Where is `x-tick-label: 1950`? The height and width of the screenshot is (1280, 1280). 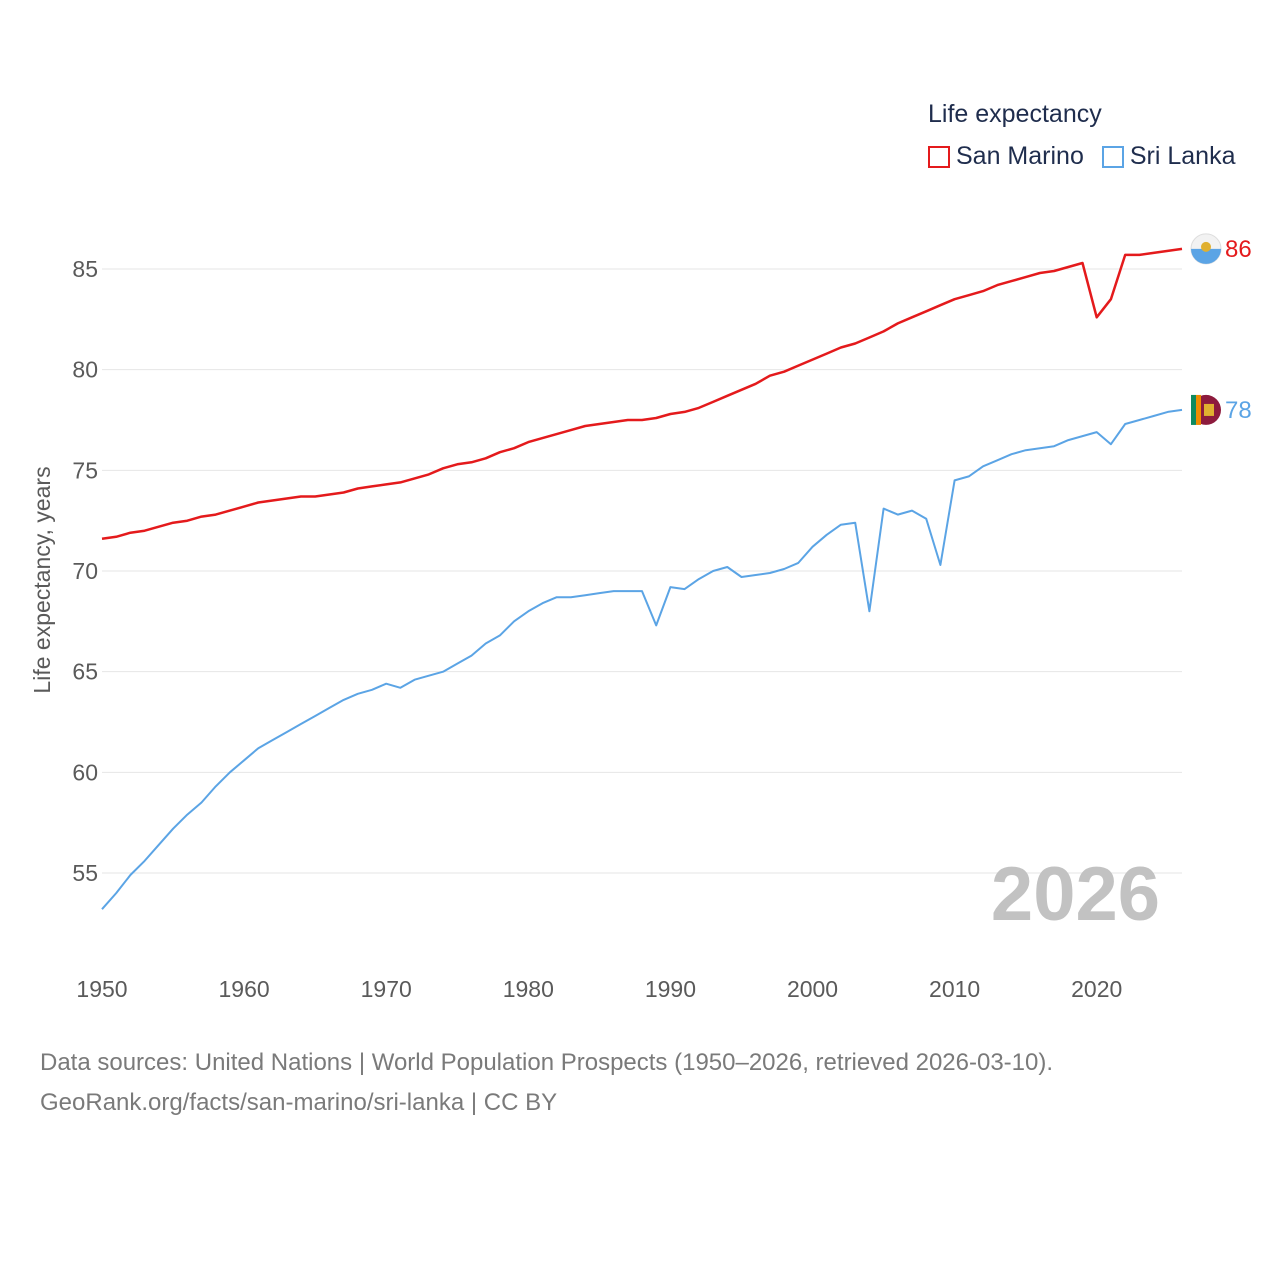
x-tick-label: 1950 is located at coordinates (101, 989).